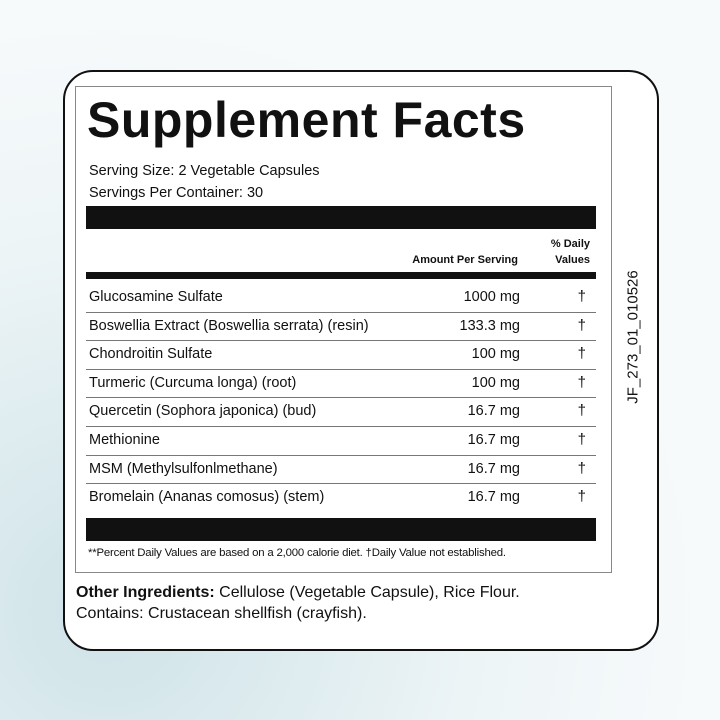 This screenshot has height=720, width=720. Describe the element at coordinates (341, 355) in the screenshot. I see `ingredient-row: Chondroitin Sulfate 100 mg †` at that location.